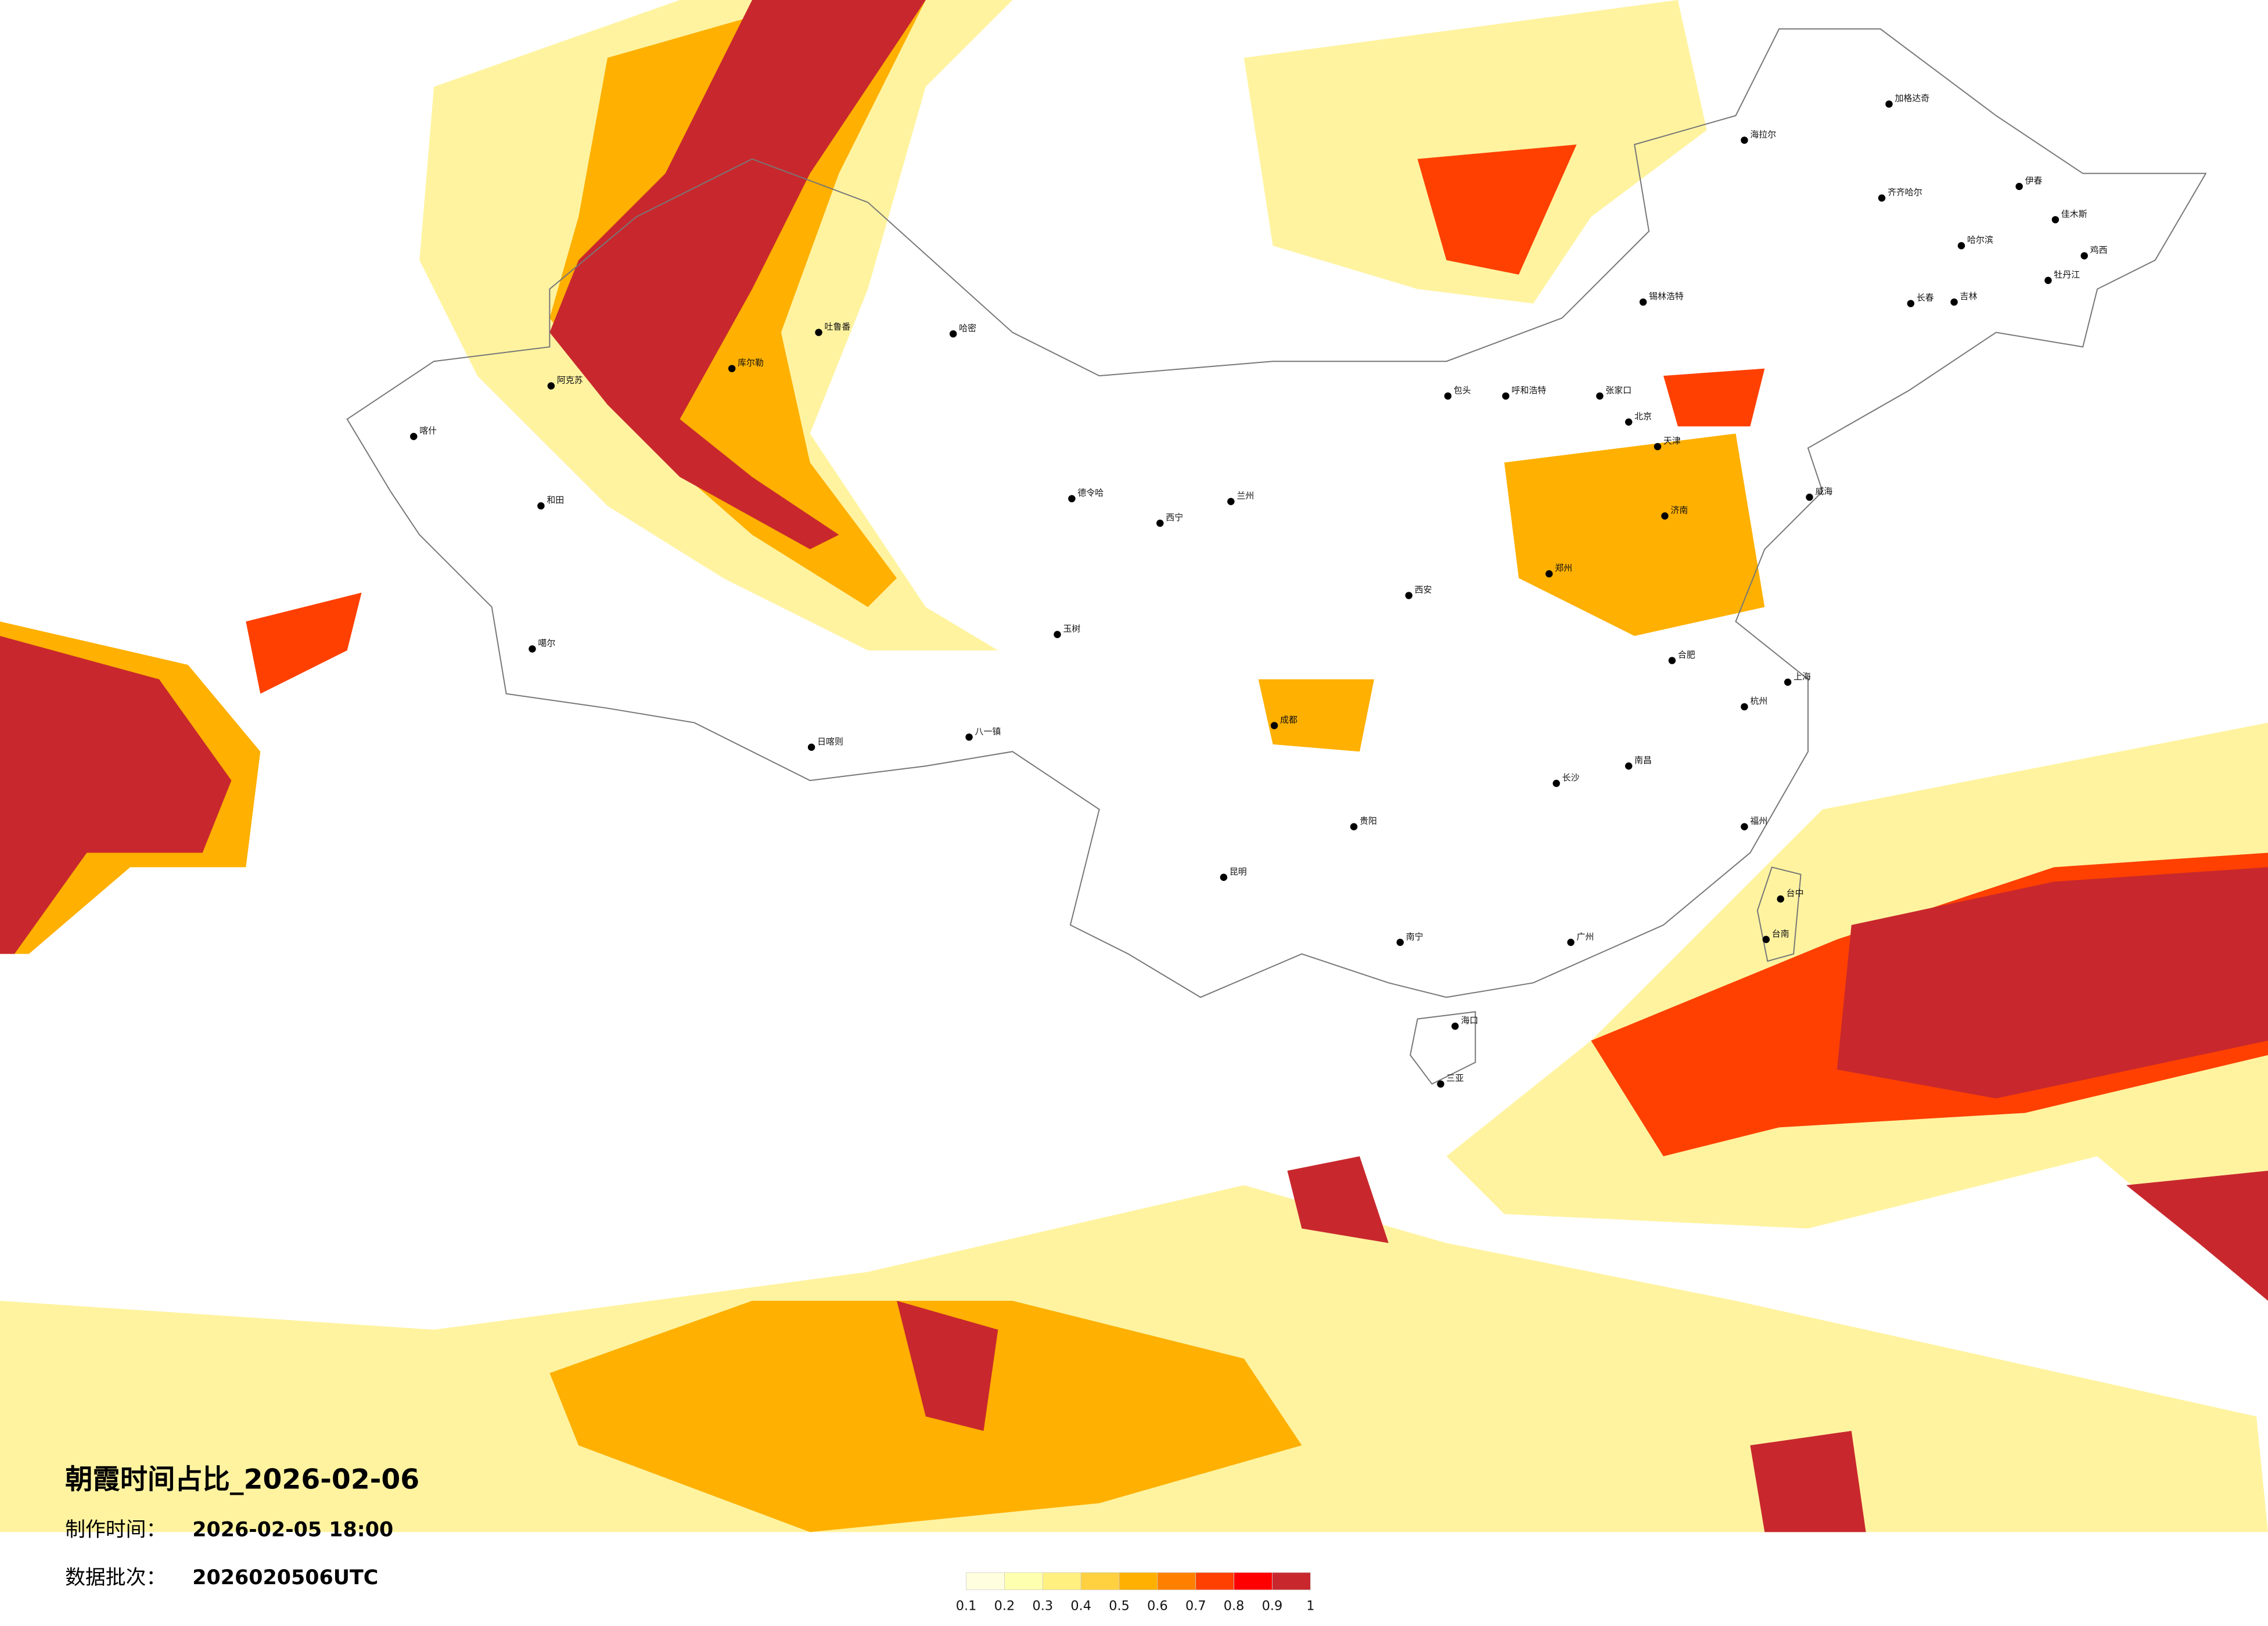 The height and width of the screenshot is (1626, 2268). What do you see at coordinates (1758, 821) in the screenshot?
I see `city-label: 福州` at bounding box center [1758, 821].